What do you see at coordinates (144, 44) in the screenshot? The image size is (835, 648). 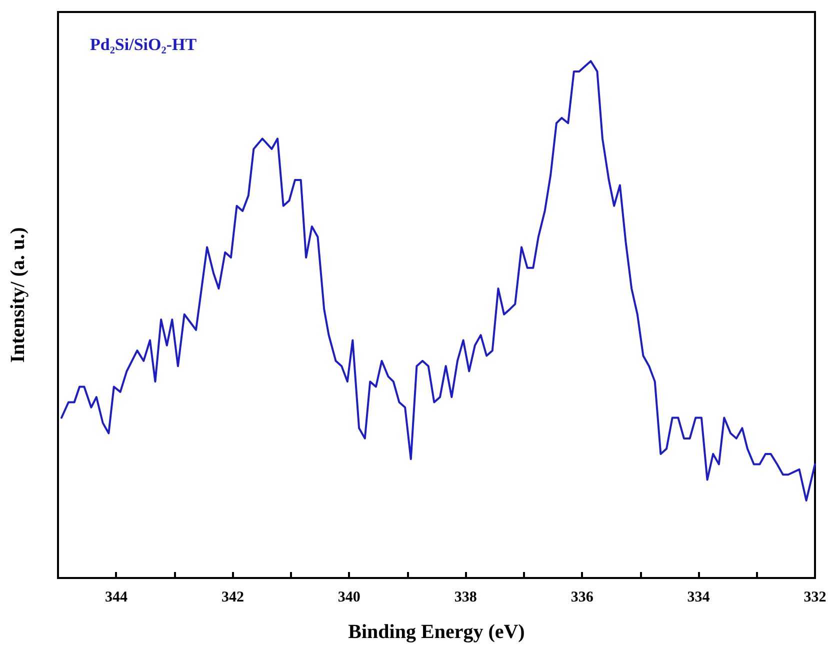 I see `text: Pd₂Si/SiO₂-HT` at bounding box center [144, 44].